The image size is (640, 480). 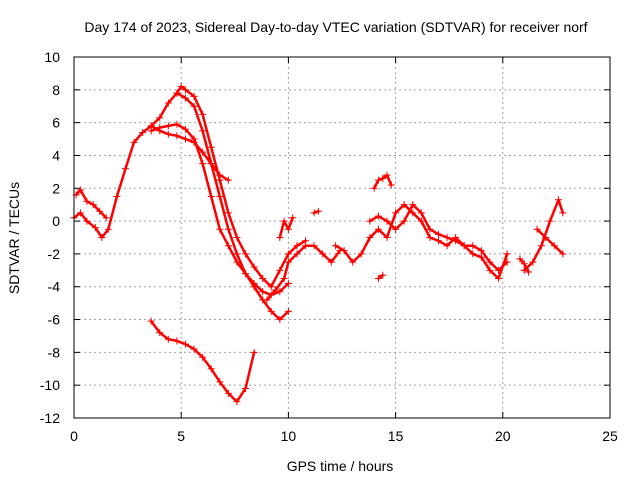 I want to click on series-arc-b, so click(x=91, y=204).